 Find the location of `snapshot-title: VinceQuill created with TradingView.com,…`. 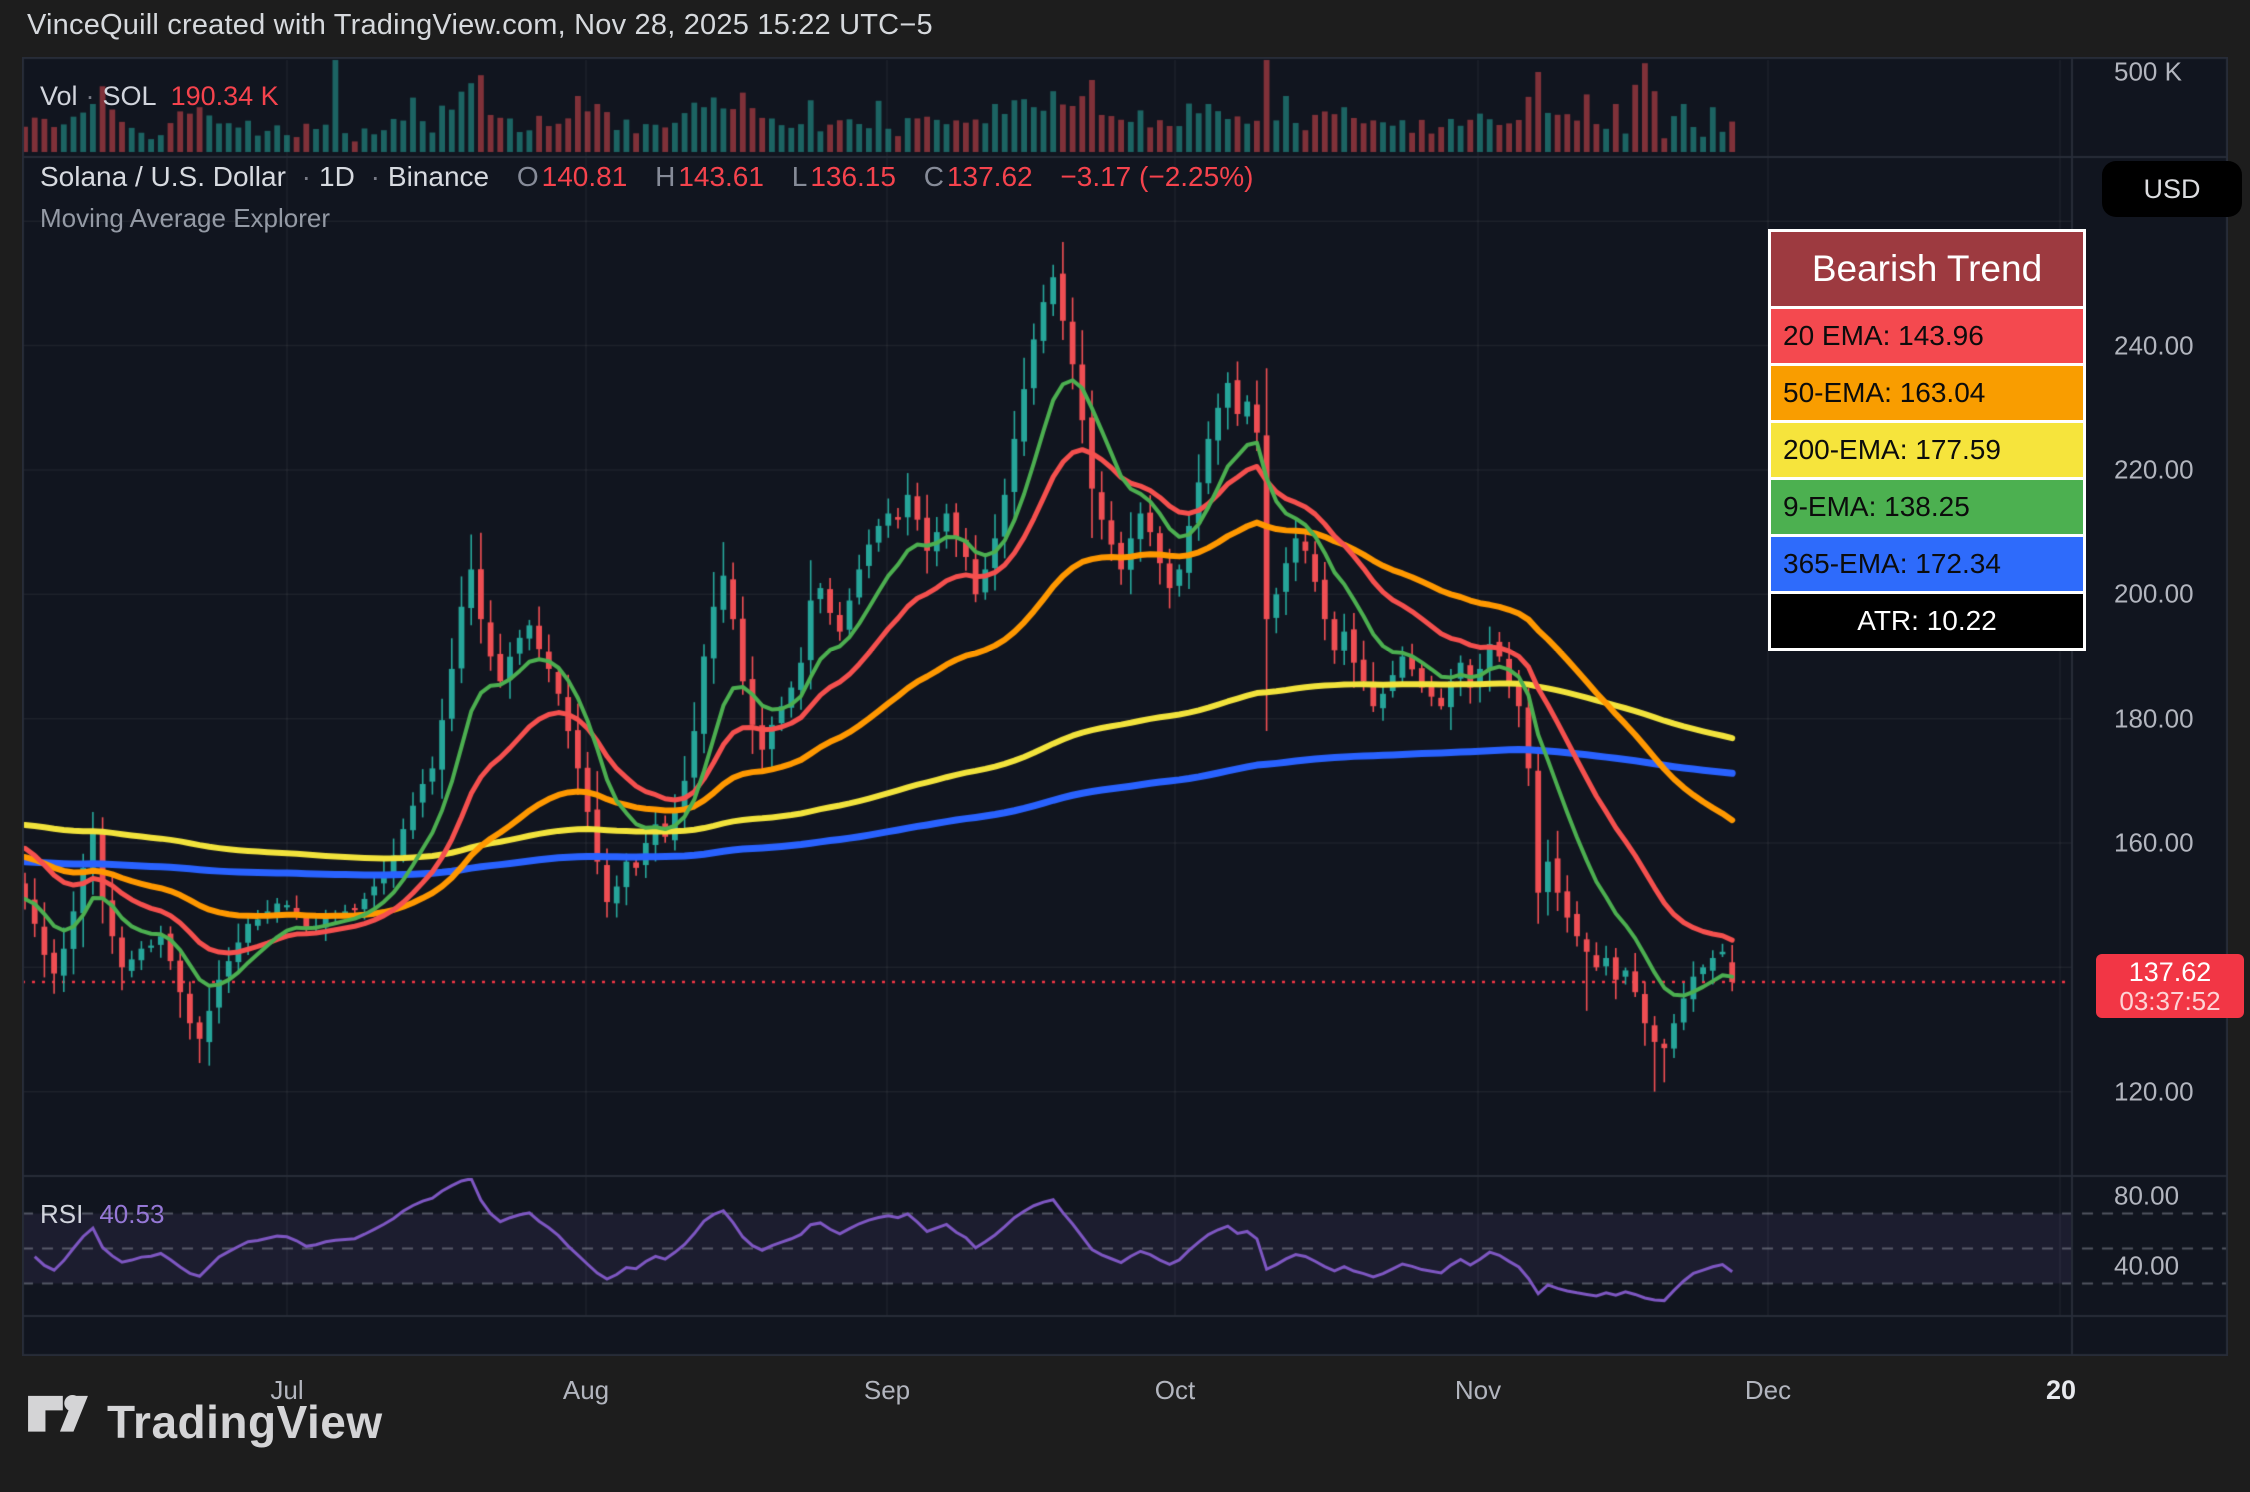

snapshot-title: VinceQuill created with TradingView.com,… is located at coordinates (480, 25).